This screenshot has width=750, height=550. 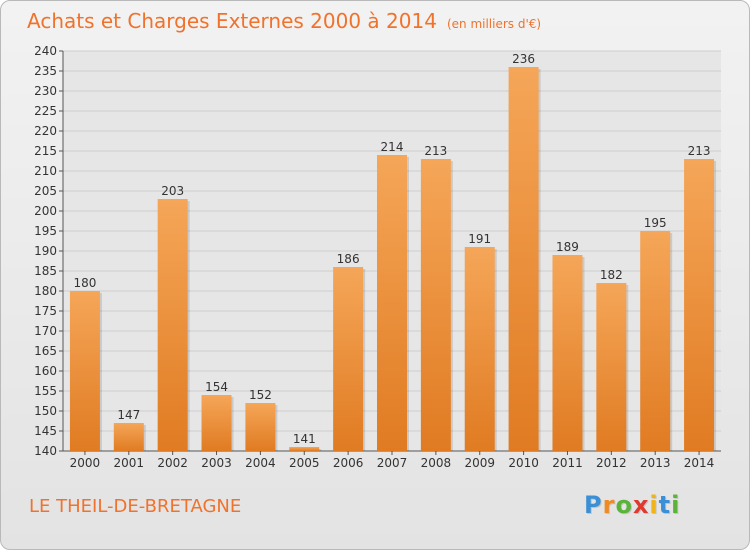 What do you see at coordinates (128, 415) in the screenshot?
I see `bar-value-label: 147` at bounding box center [128, 415].